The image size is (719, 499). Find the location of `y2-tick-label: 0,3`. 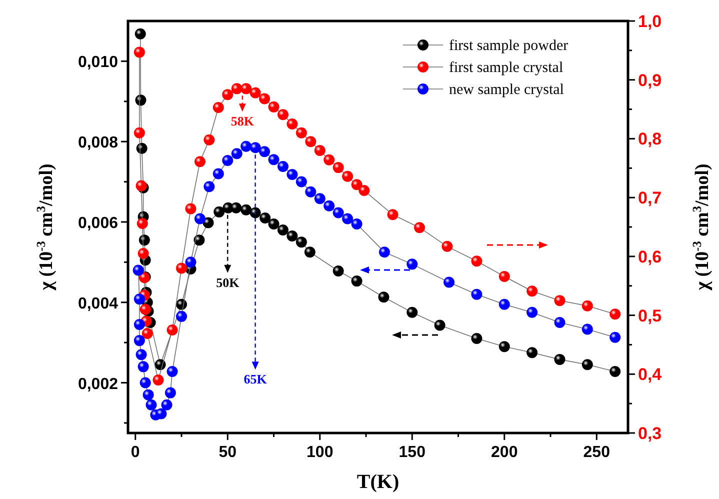

y2-tick-label: 0,3 is located at coordinates (650, 433).